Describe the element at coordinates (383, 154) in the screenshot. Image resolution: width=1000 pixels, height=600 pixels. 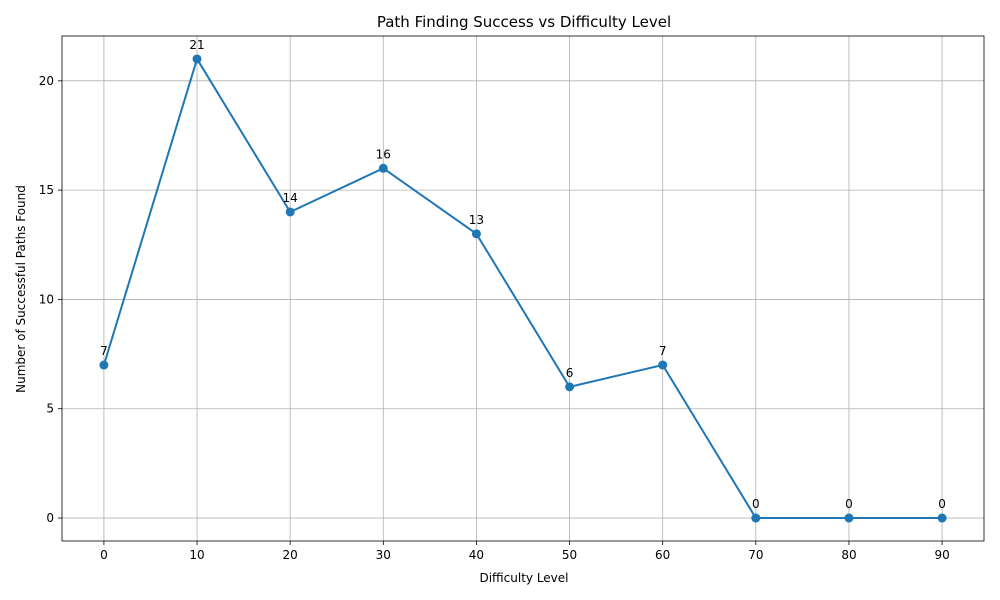
I see `data-label: 16` at that location.